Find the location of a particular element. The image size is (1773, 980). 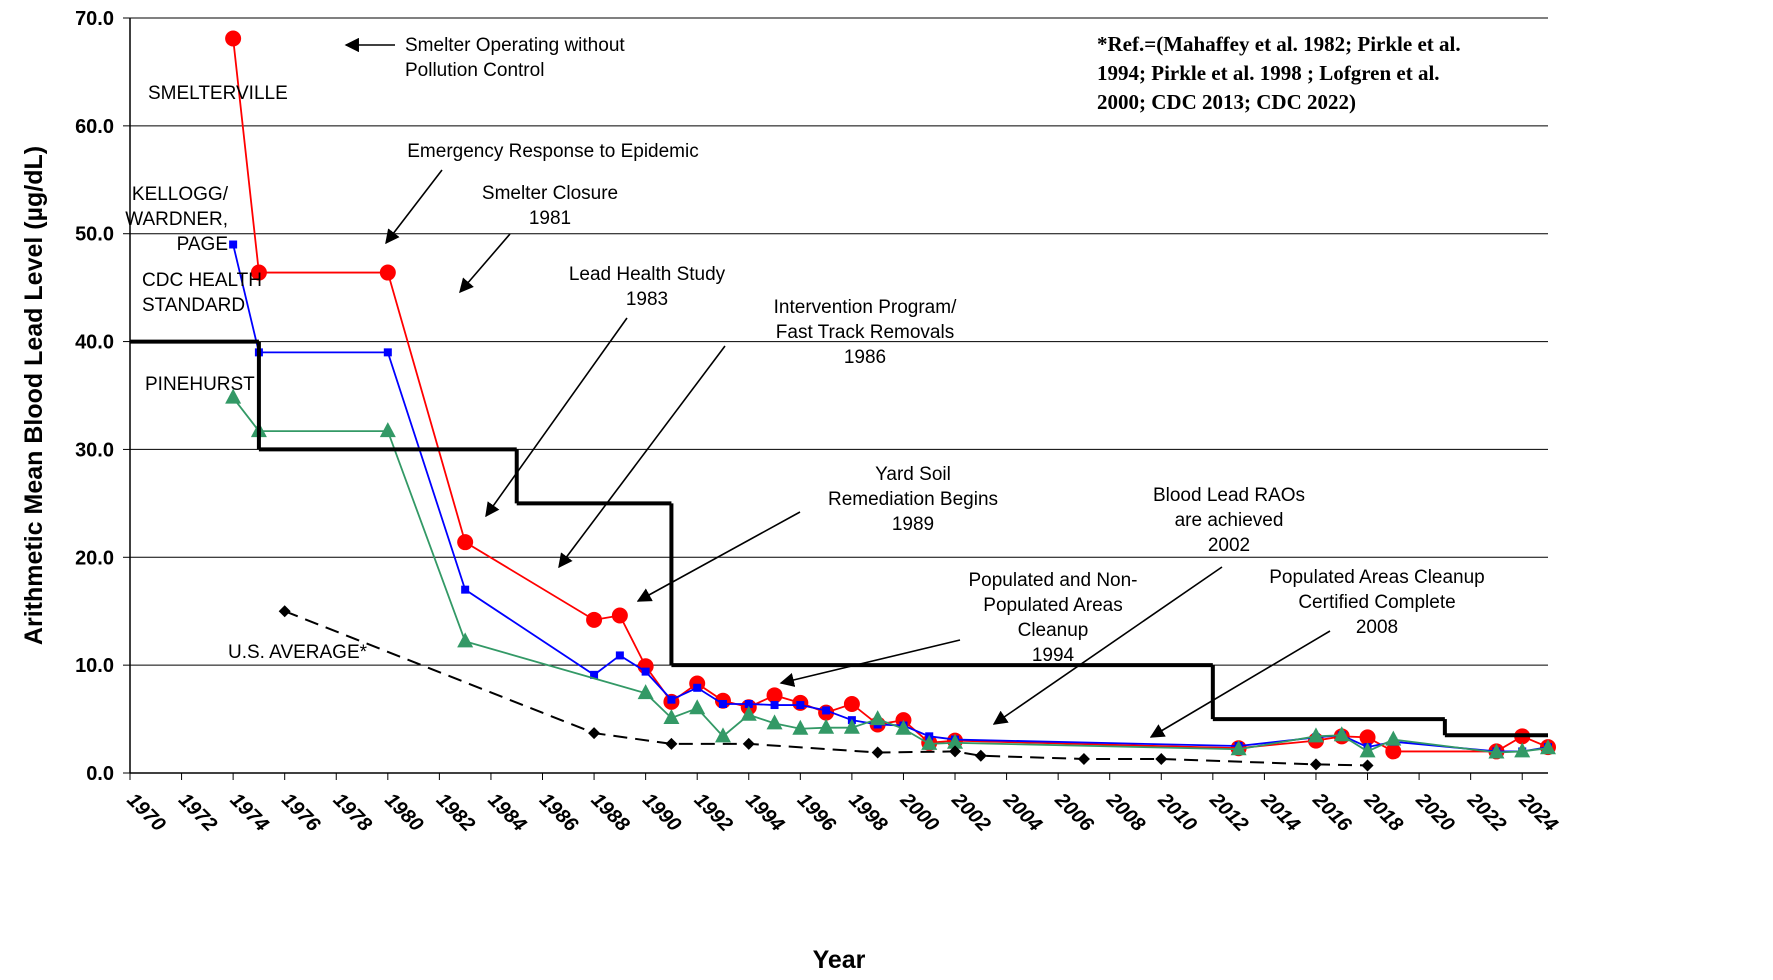

series-line is located at coordinates (826, 688).